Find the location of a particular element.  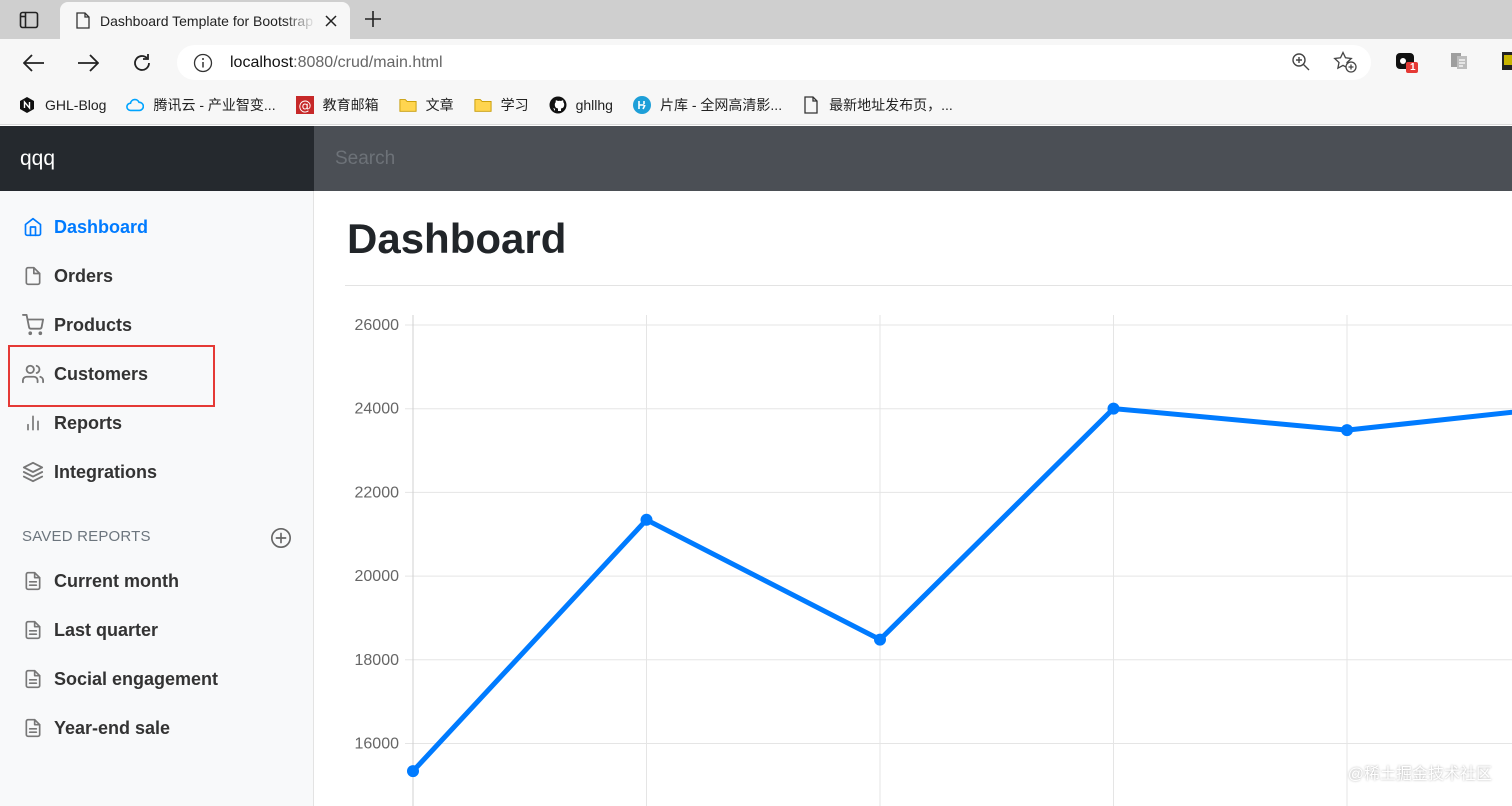

extension-icon: 1 is located at coordinates (1407, 62).